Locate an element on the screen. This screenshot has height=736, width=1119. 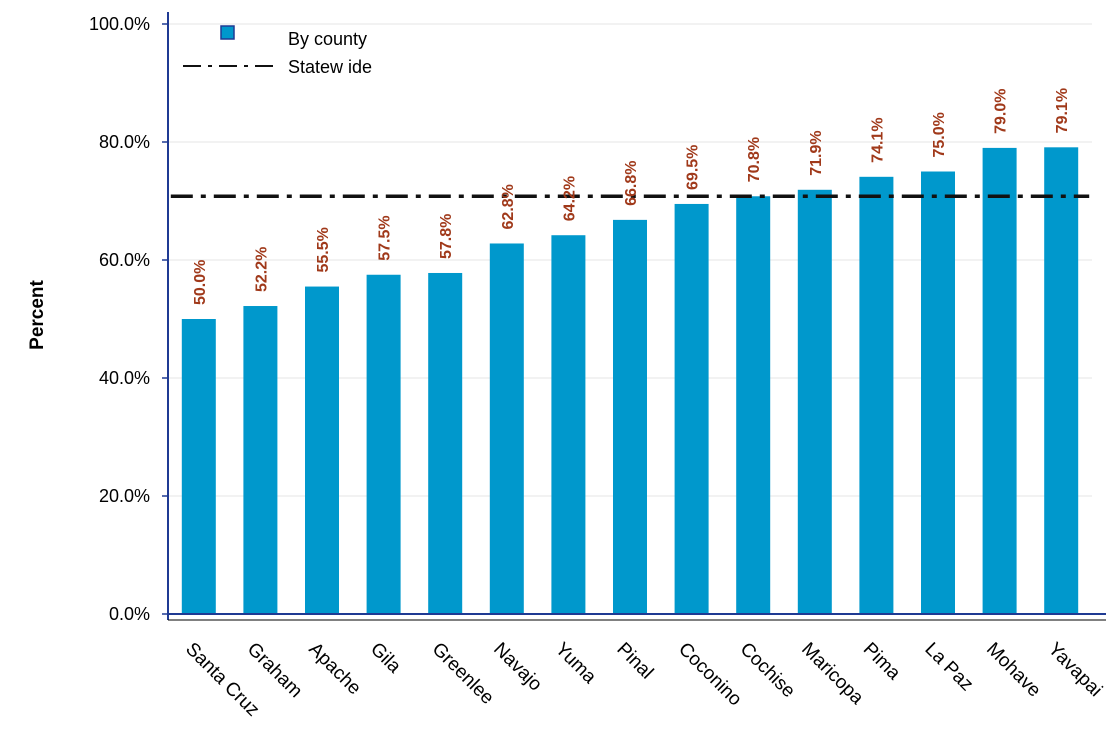
data-label: 71.9% is located at coordinates (816, 152).